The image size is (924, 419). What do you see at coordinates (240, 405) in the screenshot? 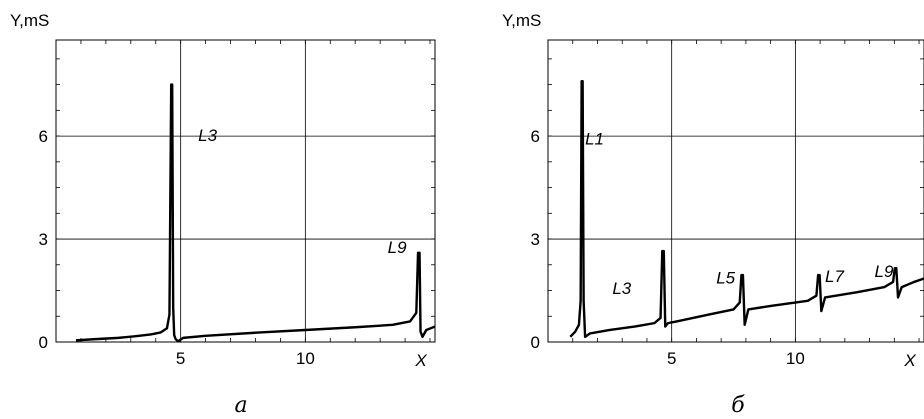
I see `panel-caption: a` at bounding box center [240, 405].